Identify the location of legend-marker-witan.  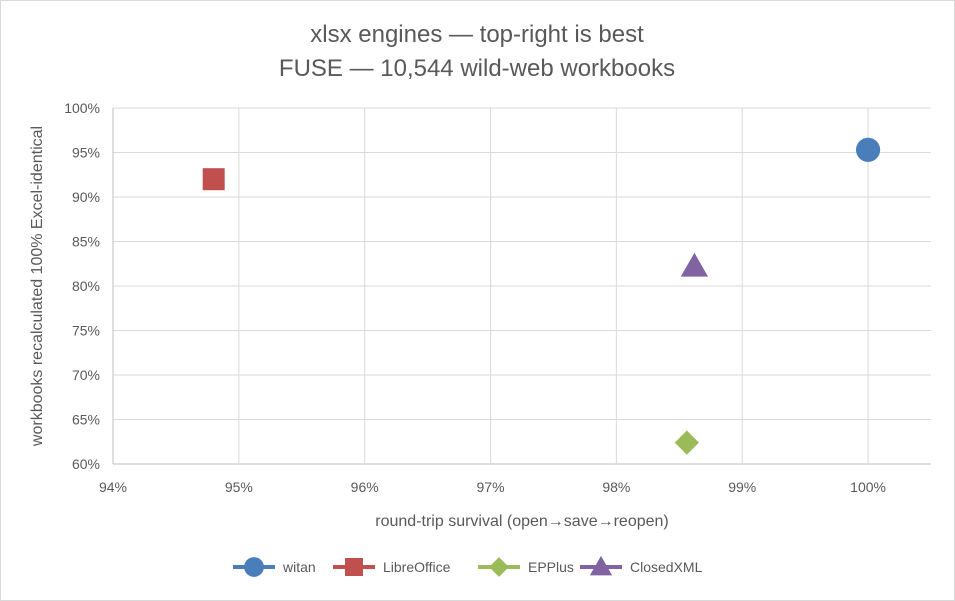
(254, 567).